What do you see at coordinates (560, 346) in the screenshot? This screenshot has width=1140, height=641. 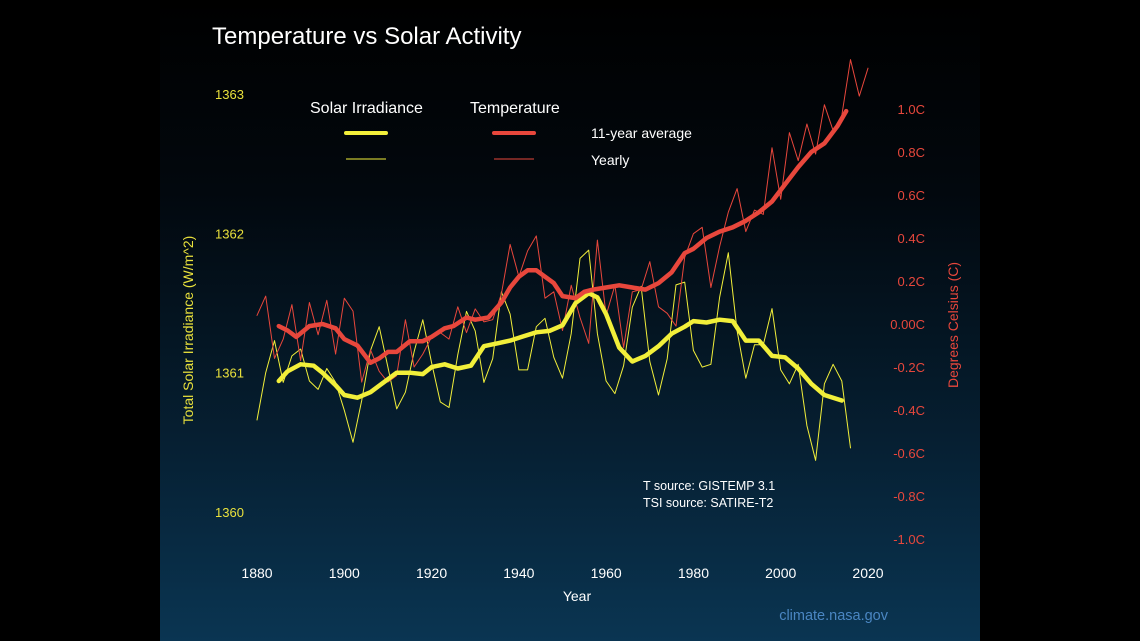 I see `solar-average-line` at bounding box center [560, 346].